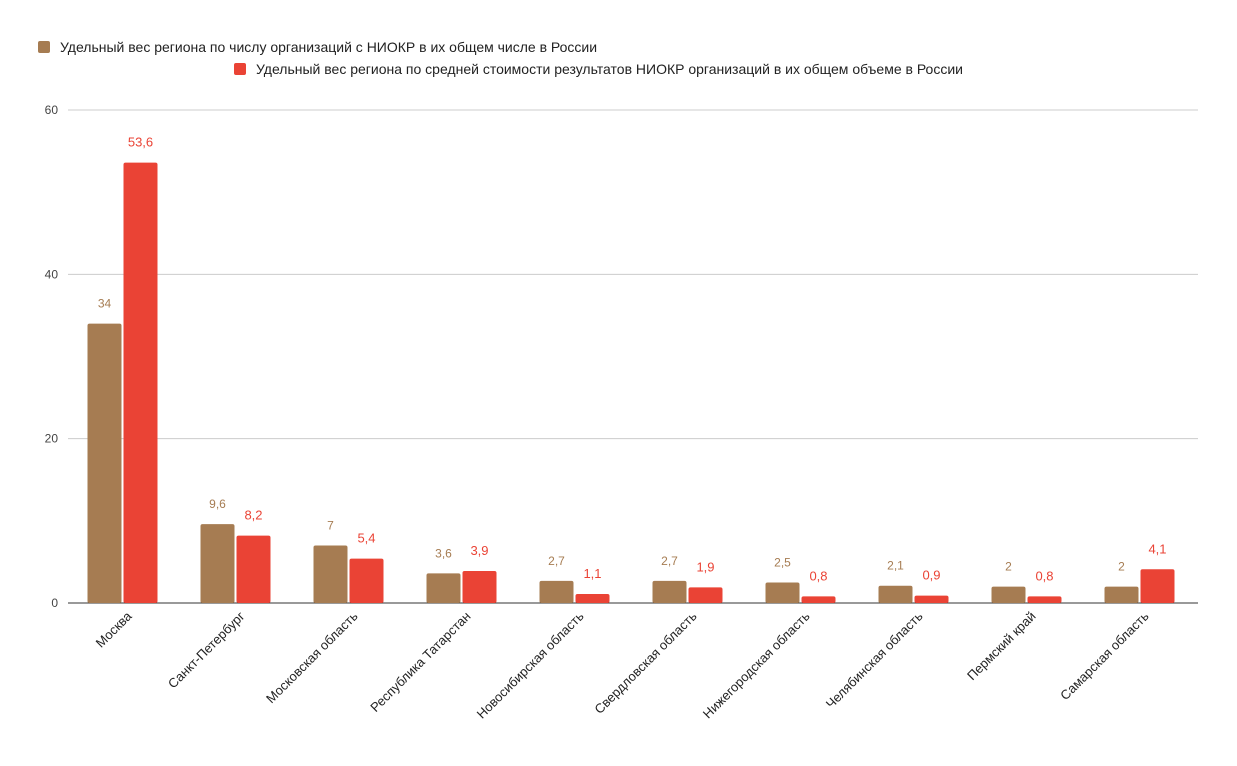 The height and width of the screenshot is (766, 1237). I want to click on data-label-series-1: 9,6, so click(217, 504).